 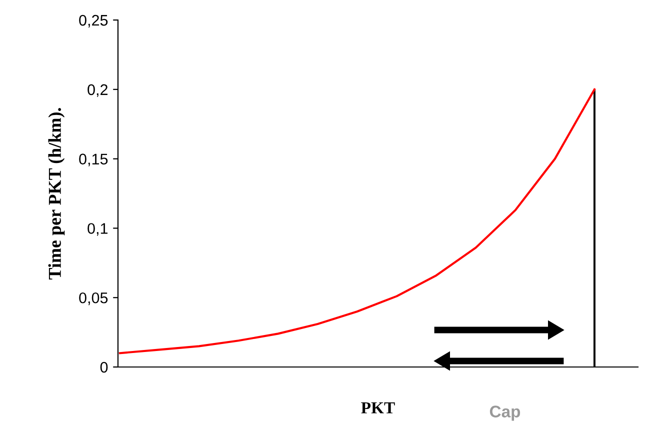 I want to click on y-tick-label: 0,1, so click(x=98, y=229).